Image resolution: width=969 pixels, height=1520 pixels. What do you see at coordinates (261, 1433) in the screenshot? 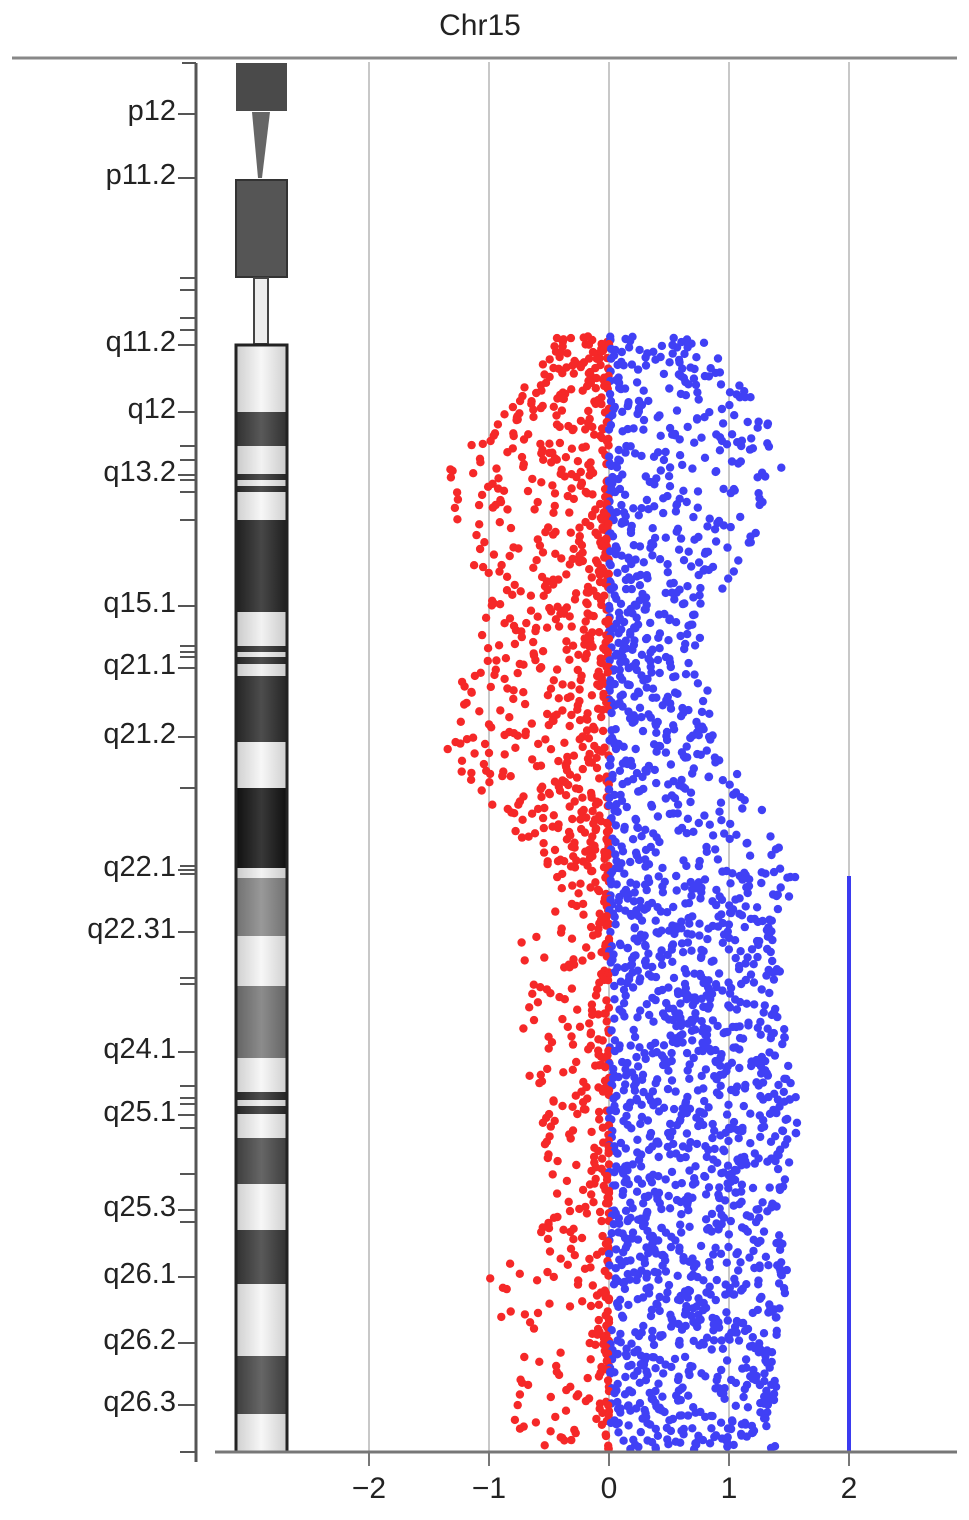
I see `cytoband` at bounding box center [261, 1433].